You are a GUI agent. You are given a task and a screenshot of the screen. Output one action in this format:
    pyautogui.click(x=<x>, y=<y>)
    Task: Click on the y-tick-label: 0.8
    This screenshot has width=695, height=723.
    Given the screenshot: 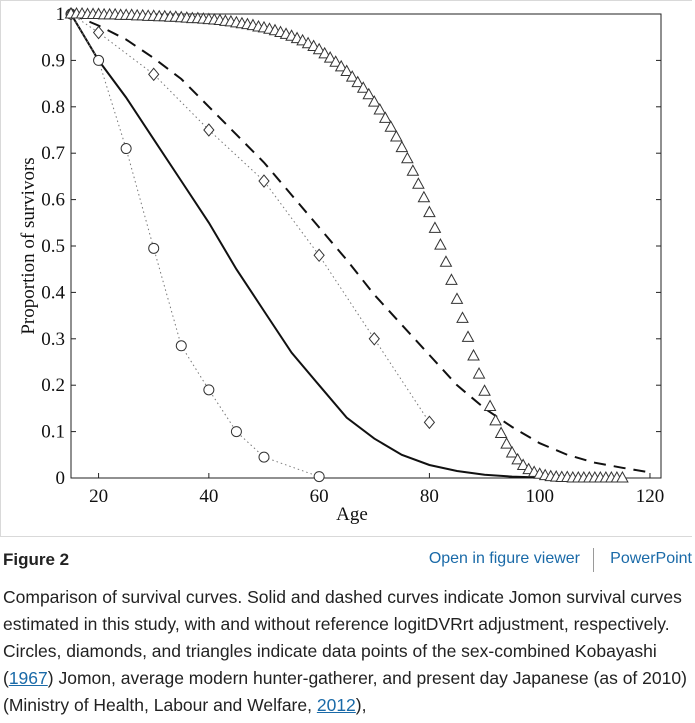 What is the action you would take?
    pyautogui.click(x=53, y=107)
    